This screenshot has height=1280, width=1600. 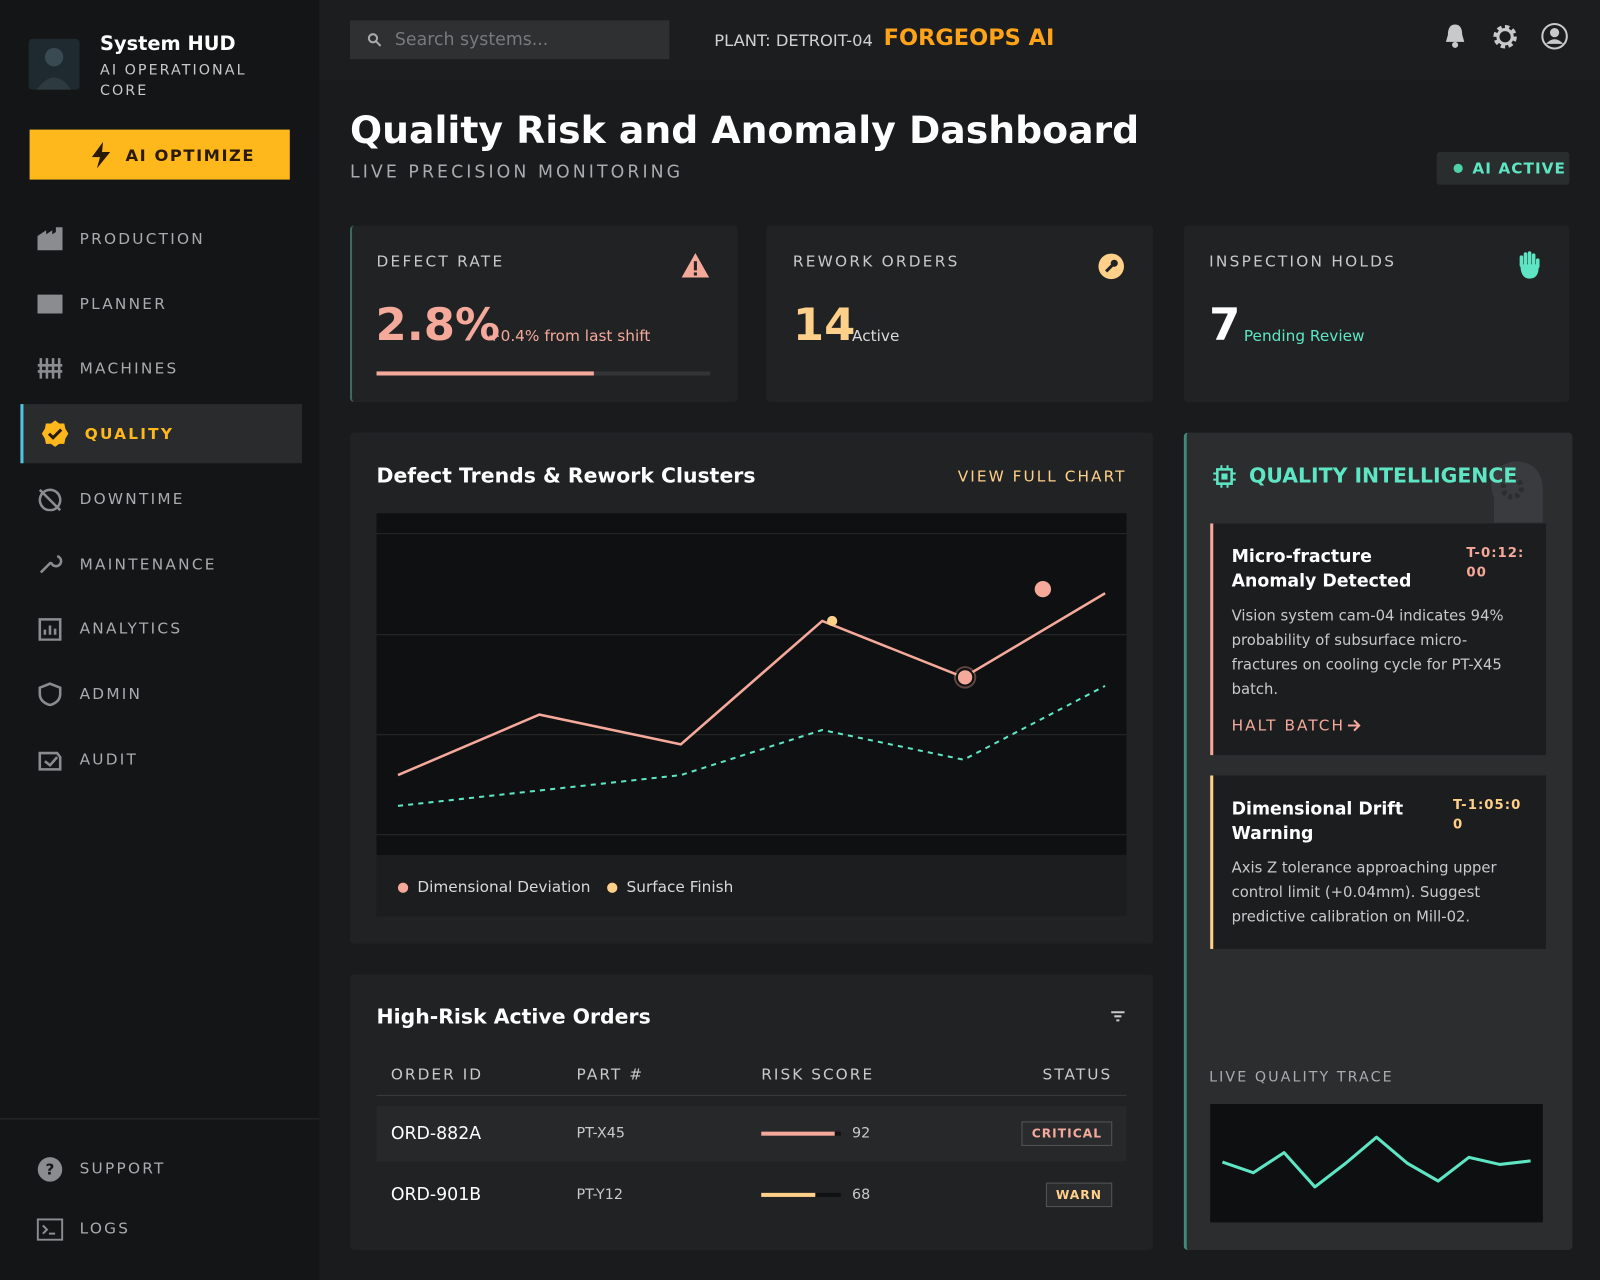 I want to click on alert-time: T-0:12:00, so click(x=1495, y=563).